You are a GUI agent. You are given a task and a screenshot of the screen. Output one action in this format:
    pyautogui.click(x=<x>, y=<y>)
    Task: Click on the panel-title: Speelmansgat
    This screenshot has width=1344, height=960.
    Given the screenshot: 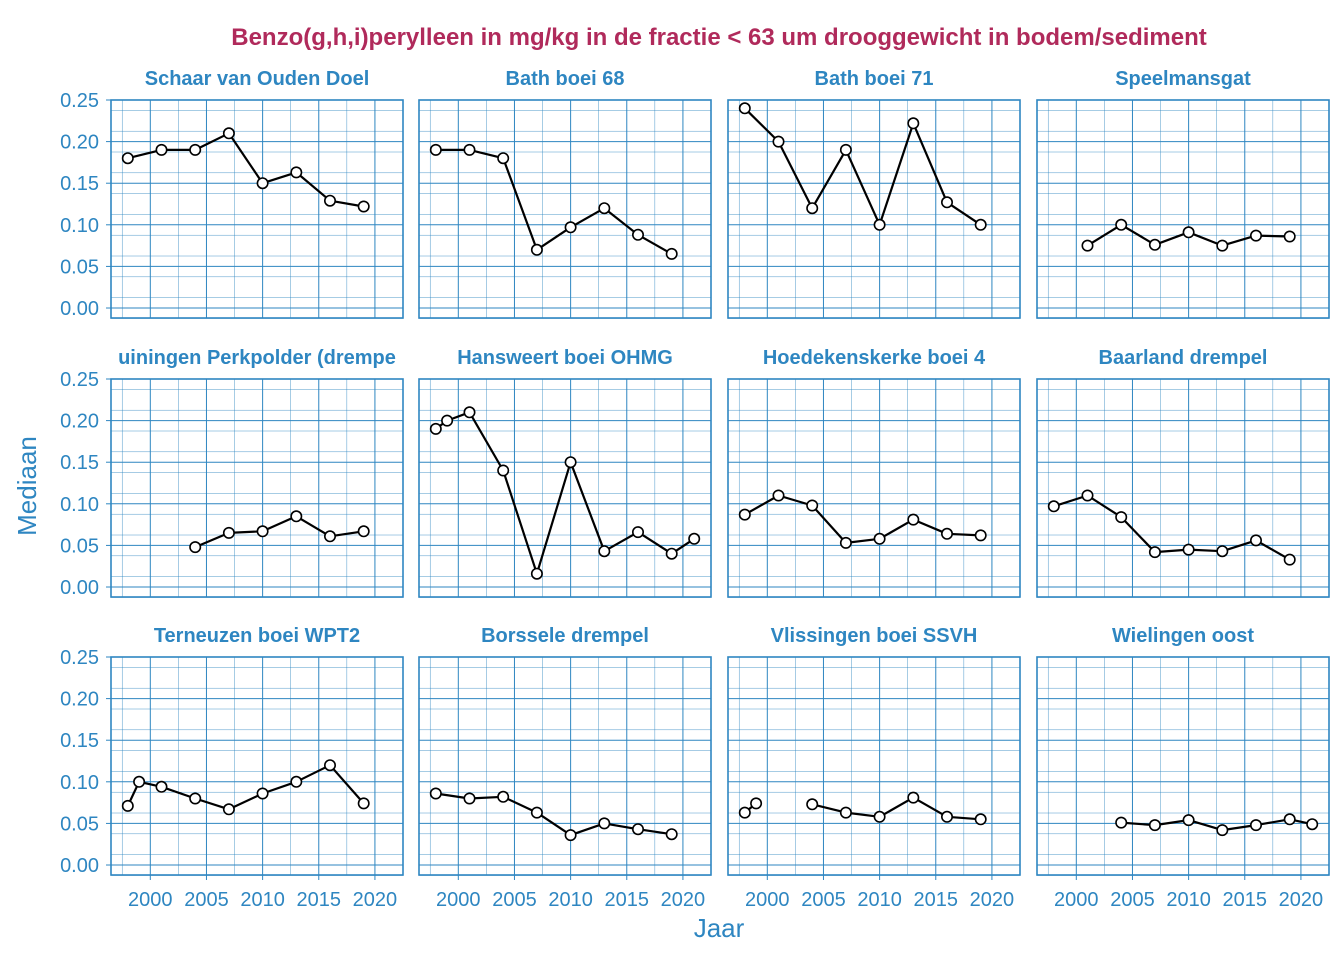 What is the action you would take?
    pyautogui.click(x=1183, y=79)
    